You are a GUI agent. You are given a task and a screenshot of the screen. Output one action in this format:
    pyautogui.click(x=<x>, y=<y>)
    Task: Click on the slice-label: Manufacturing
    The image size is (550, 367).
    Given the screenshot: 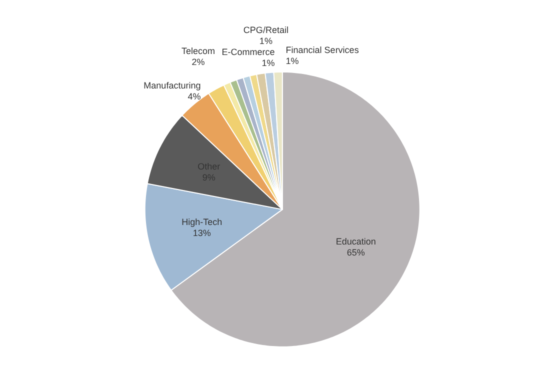 What is the action you would take?
    pyautogui.click(x=172, y=85)
    